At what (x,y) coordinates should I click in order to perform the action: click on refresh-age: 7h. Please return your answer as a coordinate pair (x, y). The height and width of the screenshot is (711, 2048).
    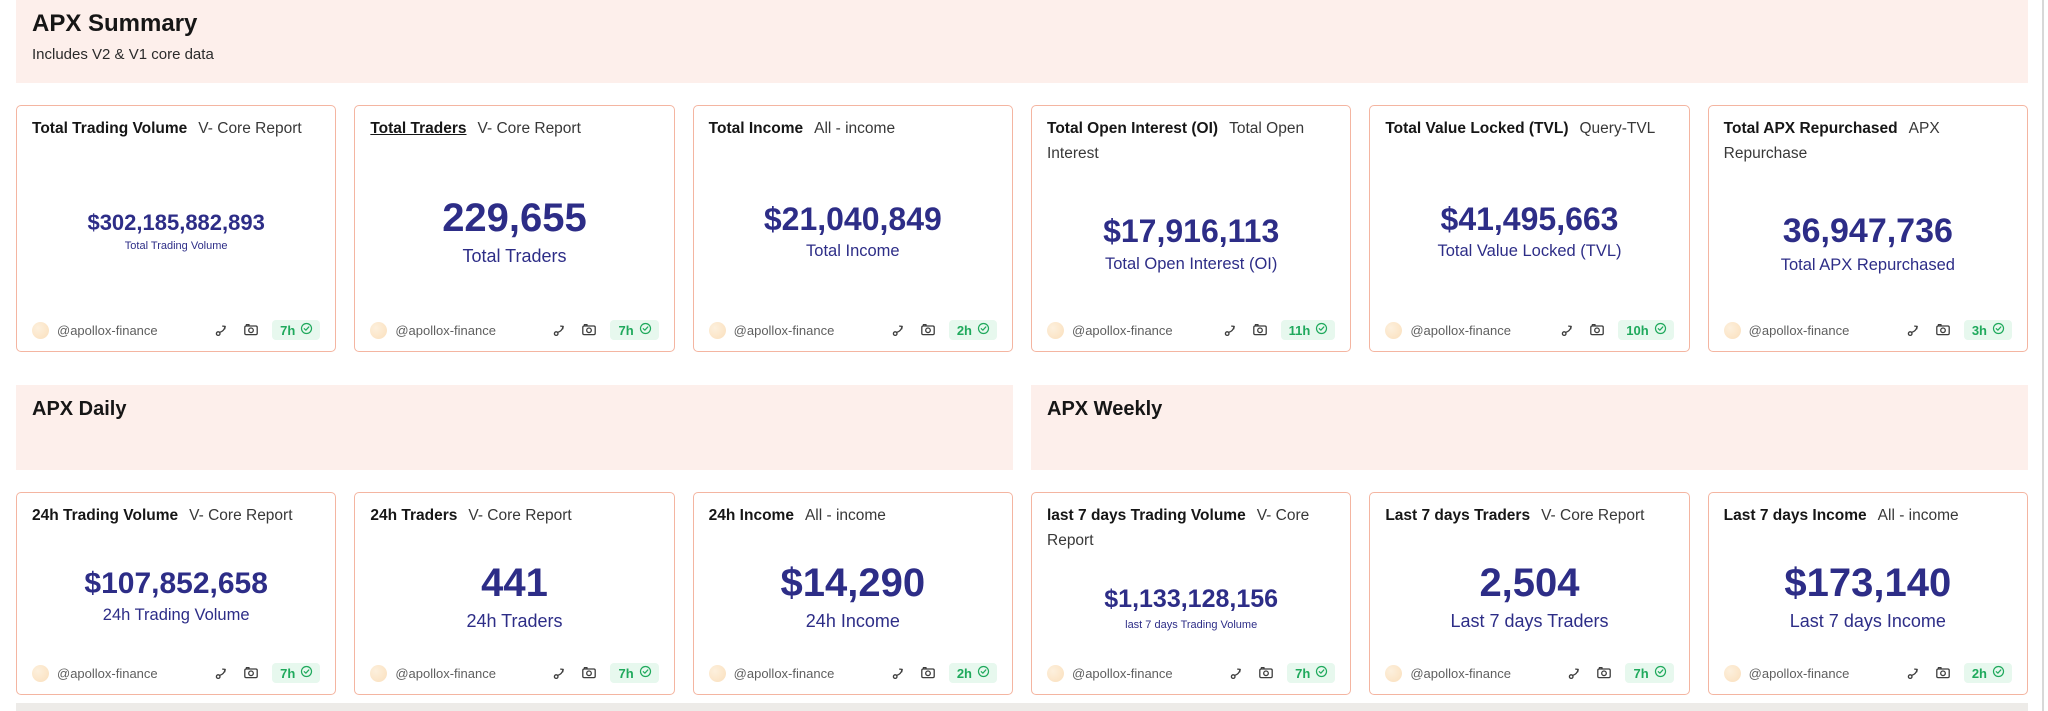
    Looking at the image, I should click on (1641, 673).